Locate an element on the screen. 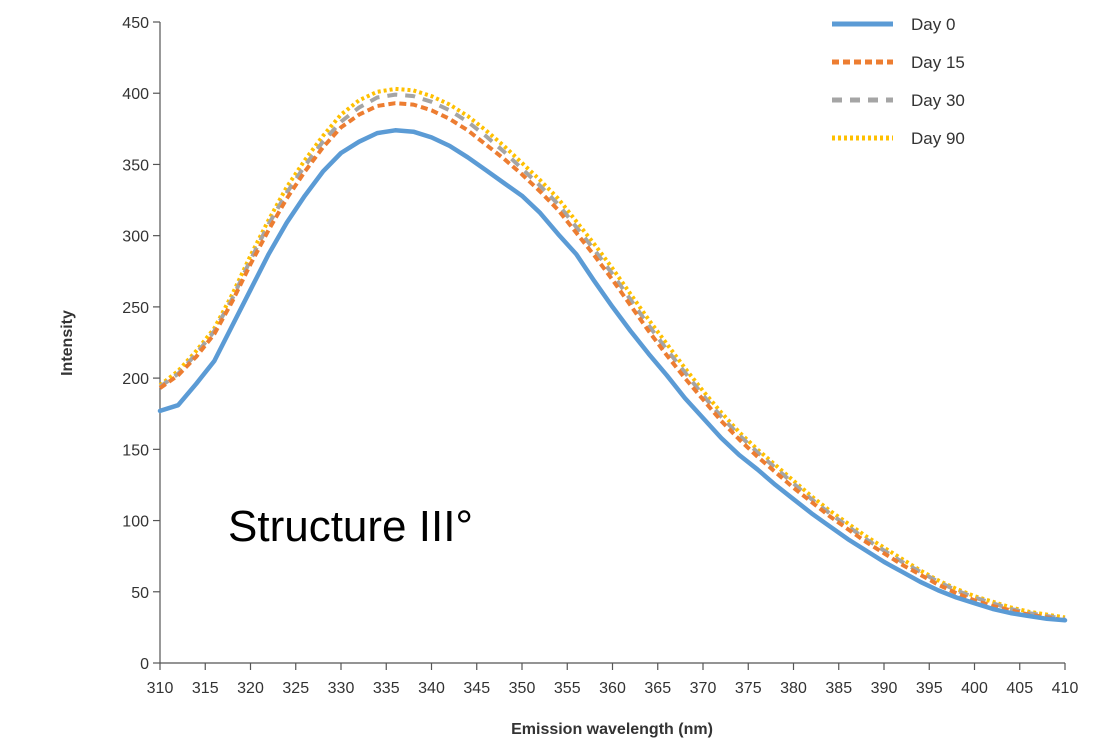  y-tick-label: 150 is located at coordinates (135, 450).